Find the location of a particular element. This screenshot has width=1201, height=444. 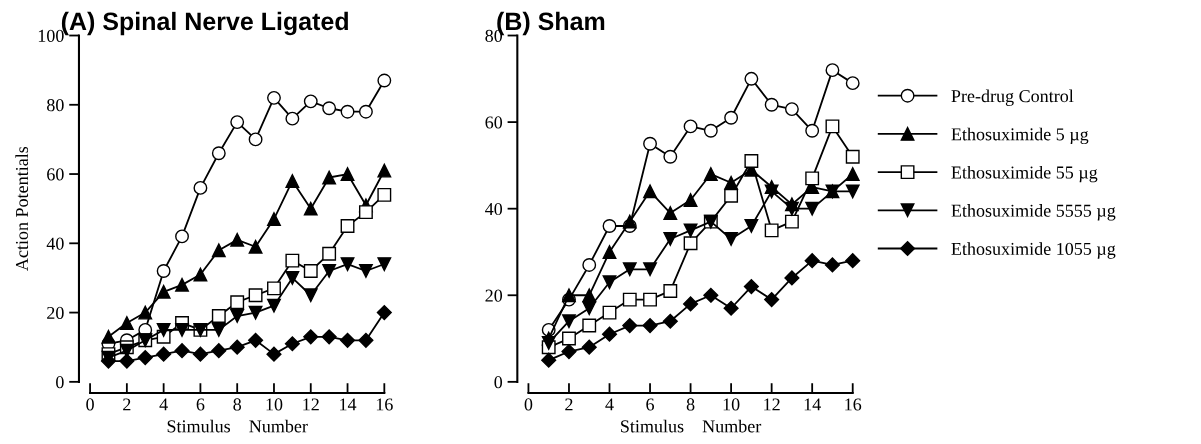

chart-title: (A) Spinal Nerve Ligated is located at coordinates (204, 23).